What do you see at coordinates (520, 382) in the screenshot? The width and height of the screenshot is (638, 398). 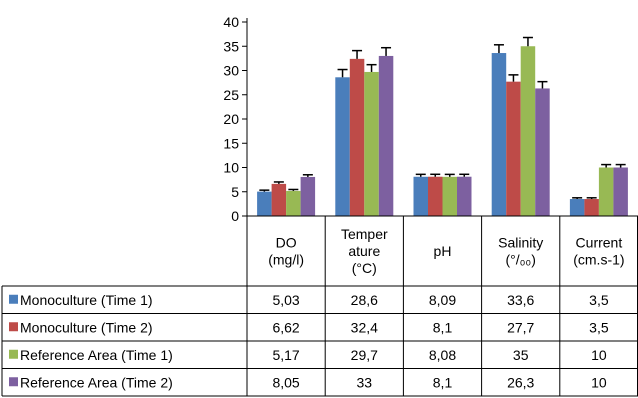 I see `data-label: 26,3` at bounding box center [520, 382].